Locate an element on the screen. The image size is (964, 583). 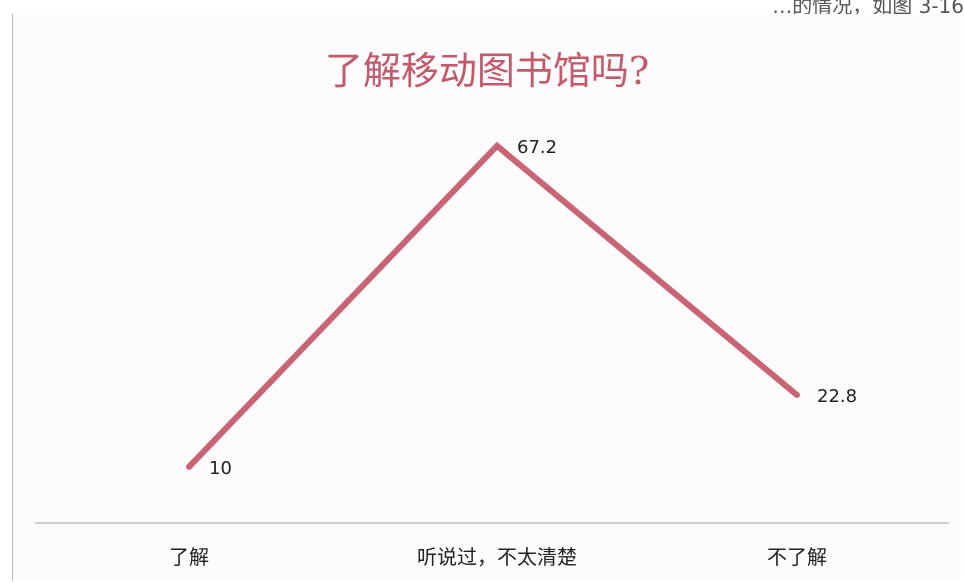
data-label: 10 is located at coordinates (220, 468).